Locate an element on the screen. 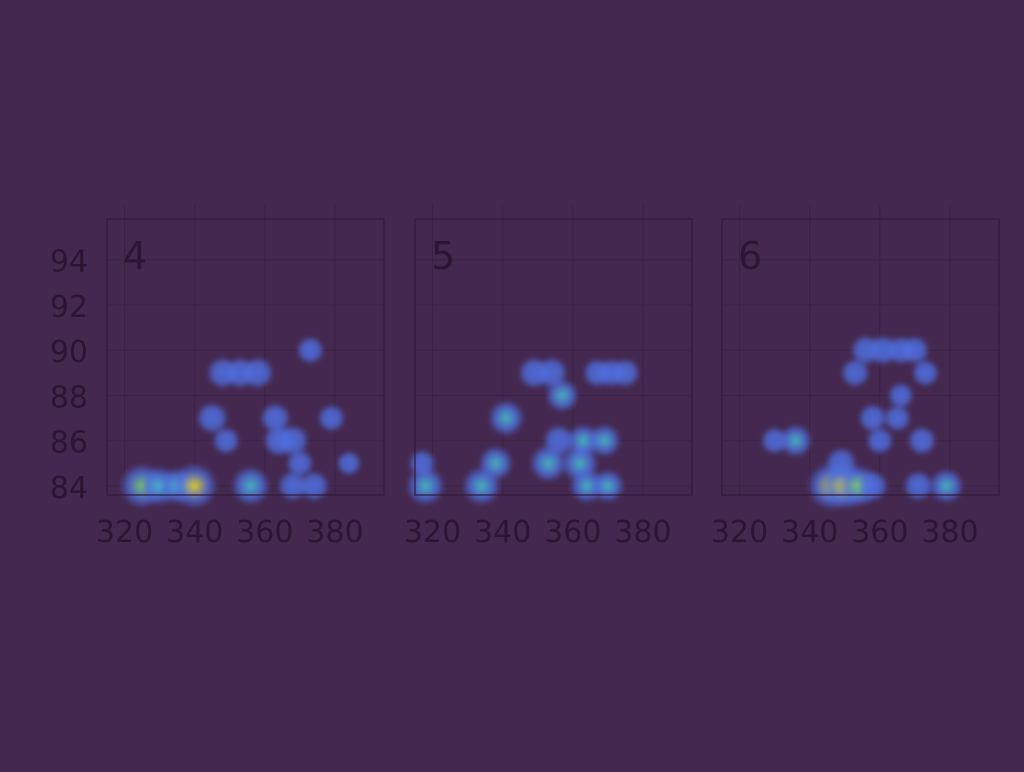 The image size is (1024, 772). facet-panel-6: 6 320 340 360 380 is located at coordinates (855, 377).